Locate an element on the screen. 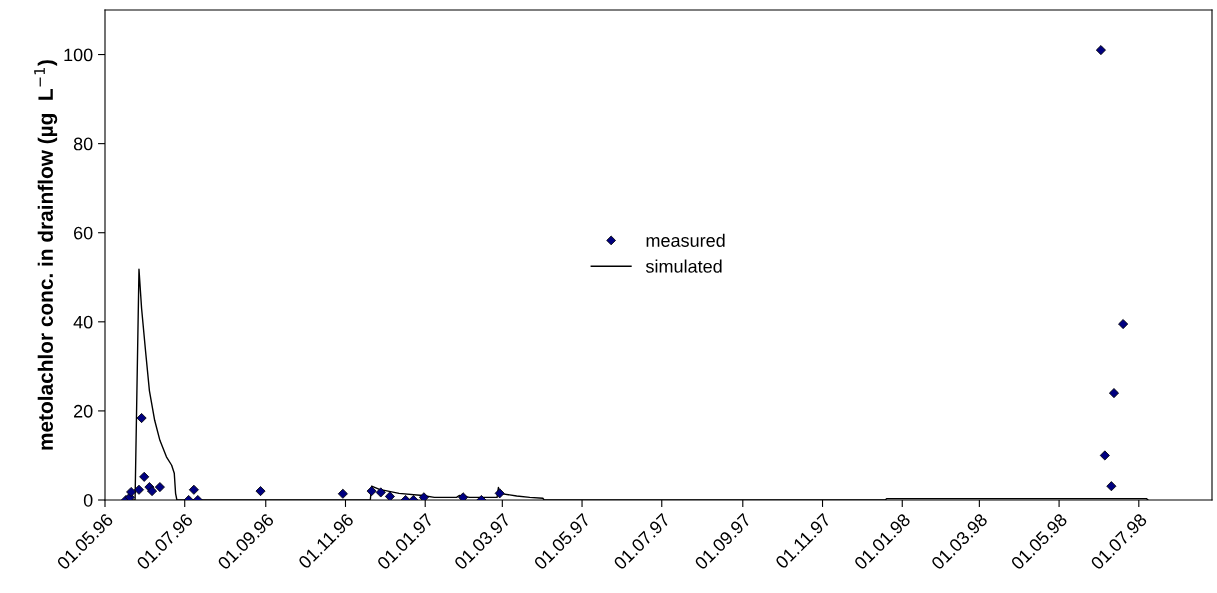 The height and width of the screenshot is (593, 1217). y-tick-label: 40 is located at coordinates (83, 322).